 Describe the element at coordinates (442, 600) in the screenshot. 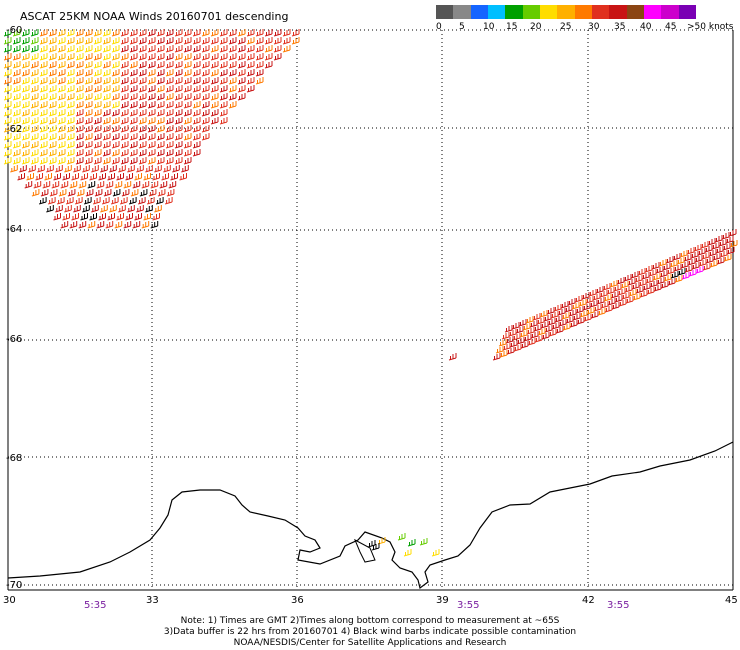

I see `lon-label: 39` at that location.